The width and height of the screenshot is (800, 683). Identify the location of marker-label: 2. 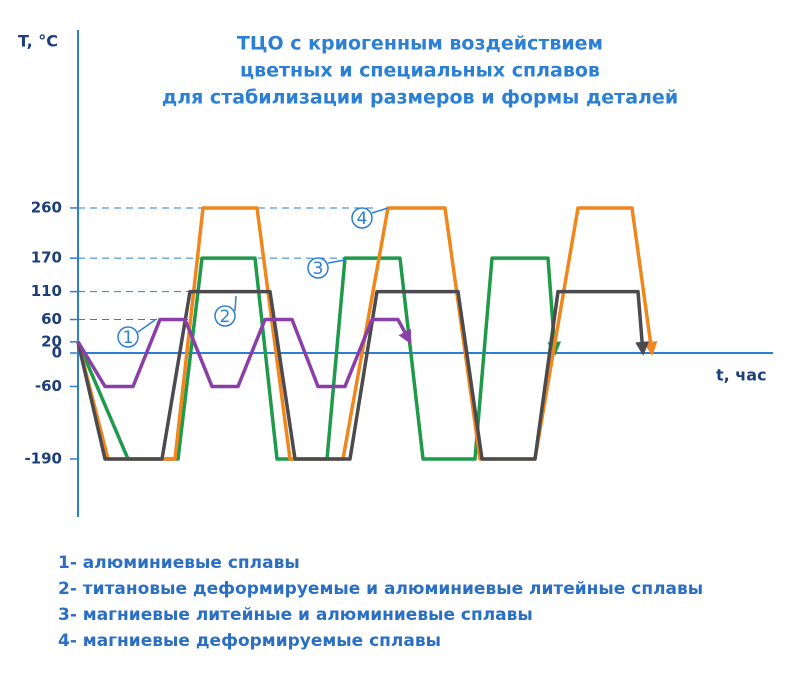
(225, 317).